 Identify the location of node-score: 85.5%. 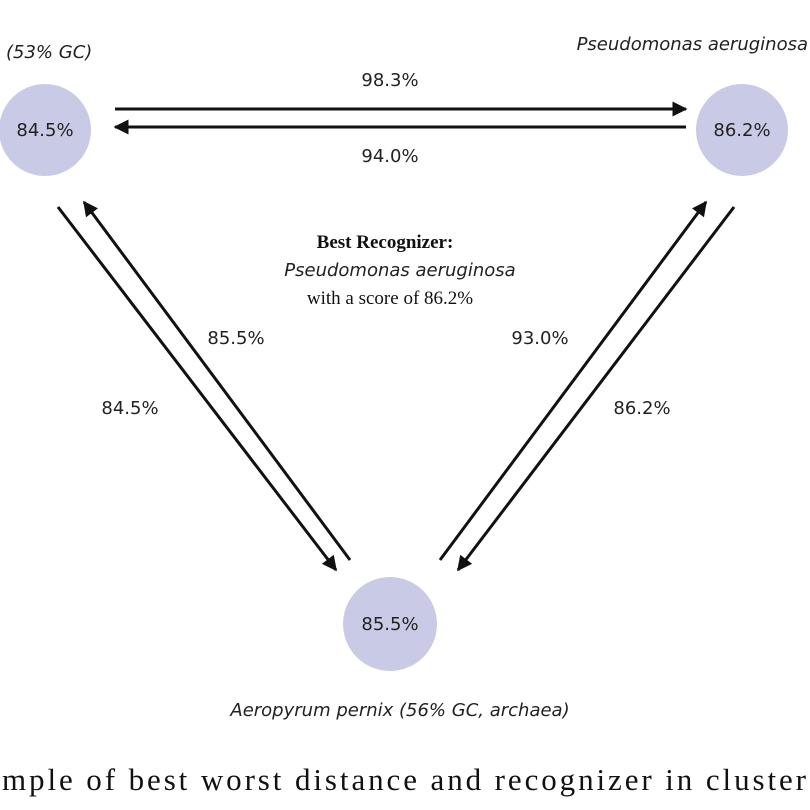
(389, 624).